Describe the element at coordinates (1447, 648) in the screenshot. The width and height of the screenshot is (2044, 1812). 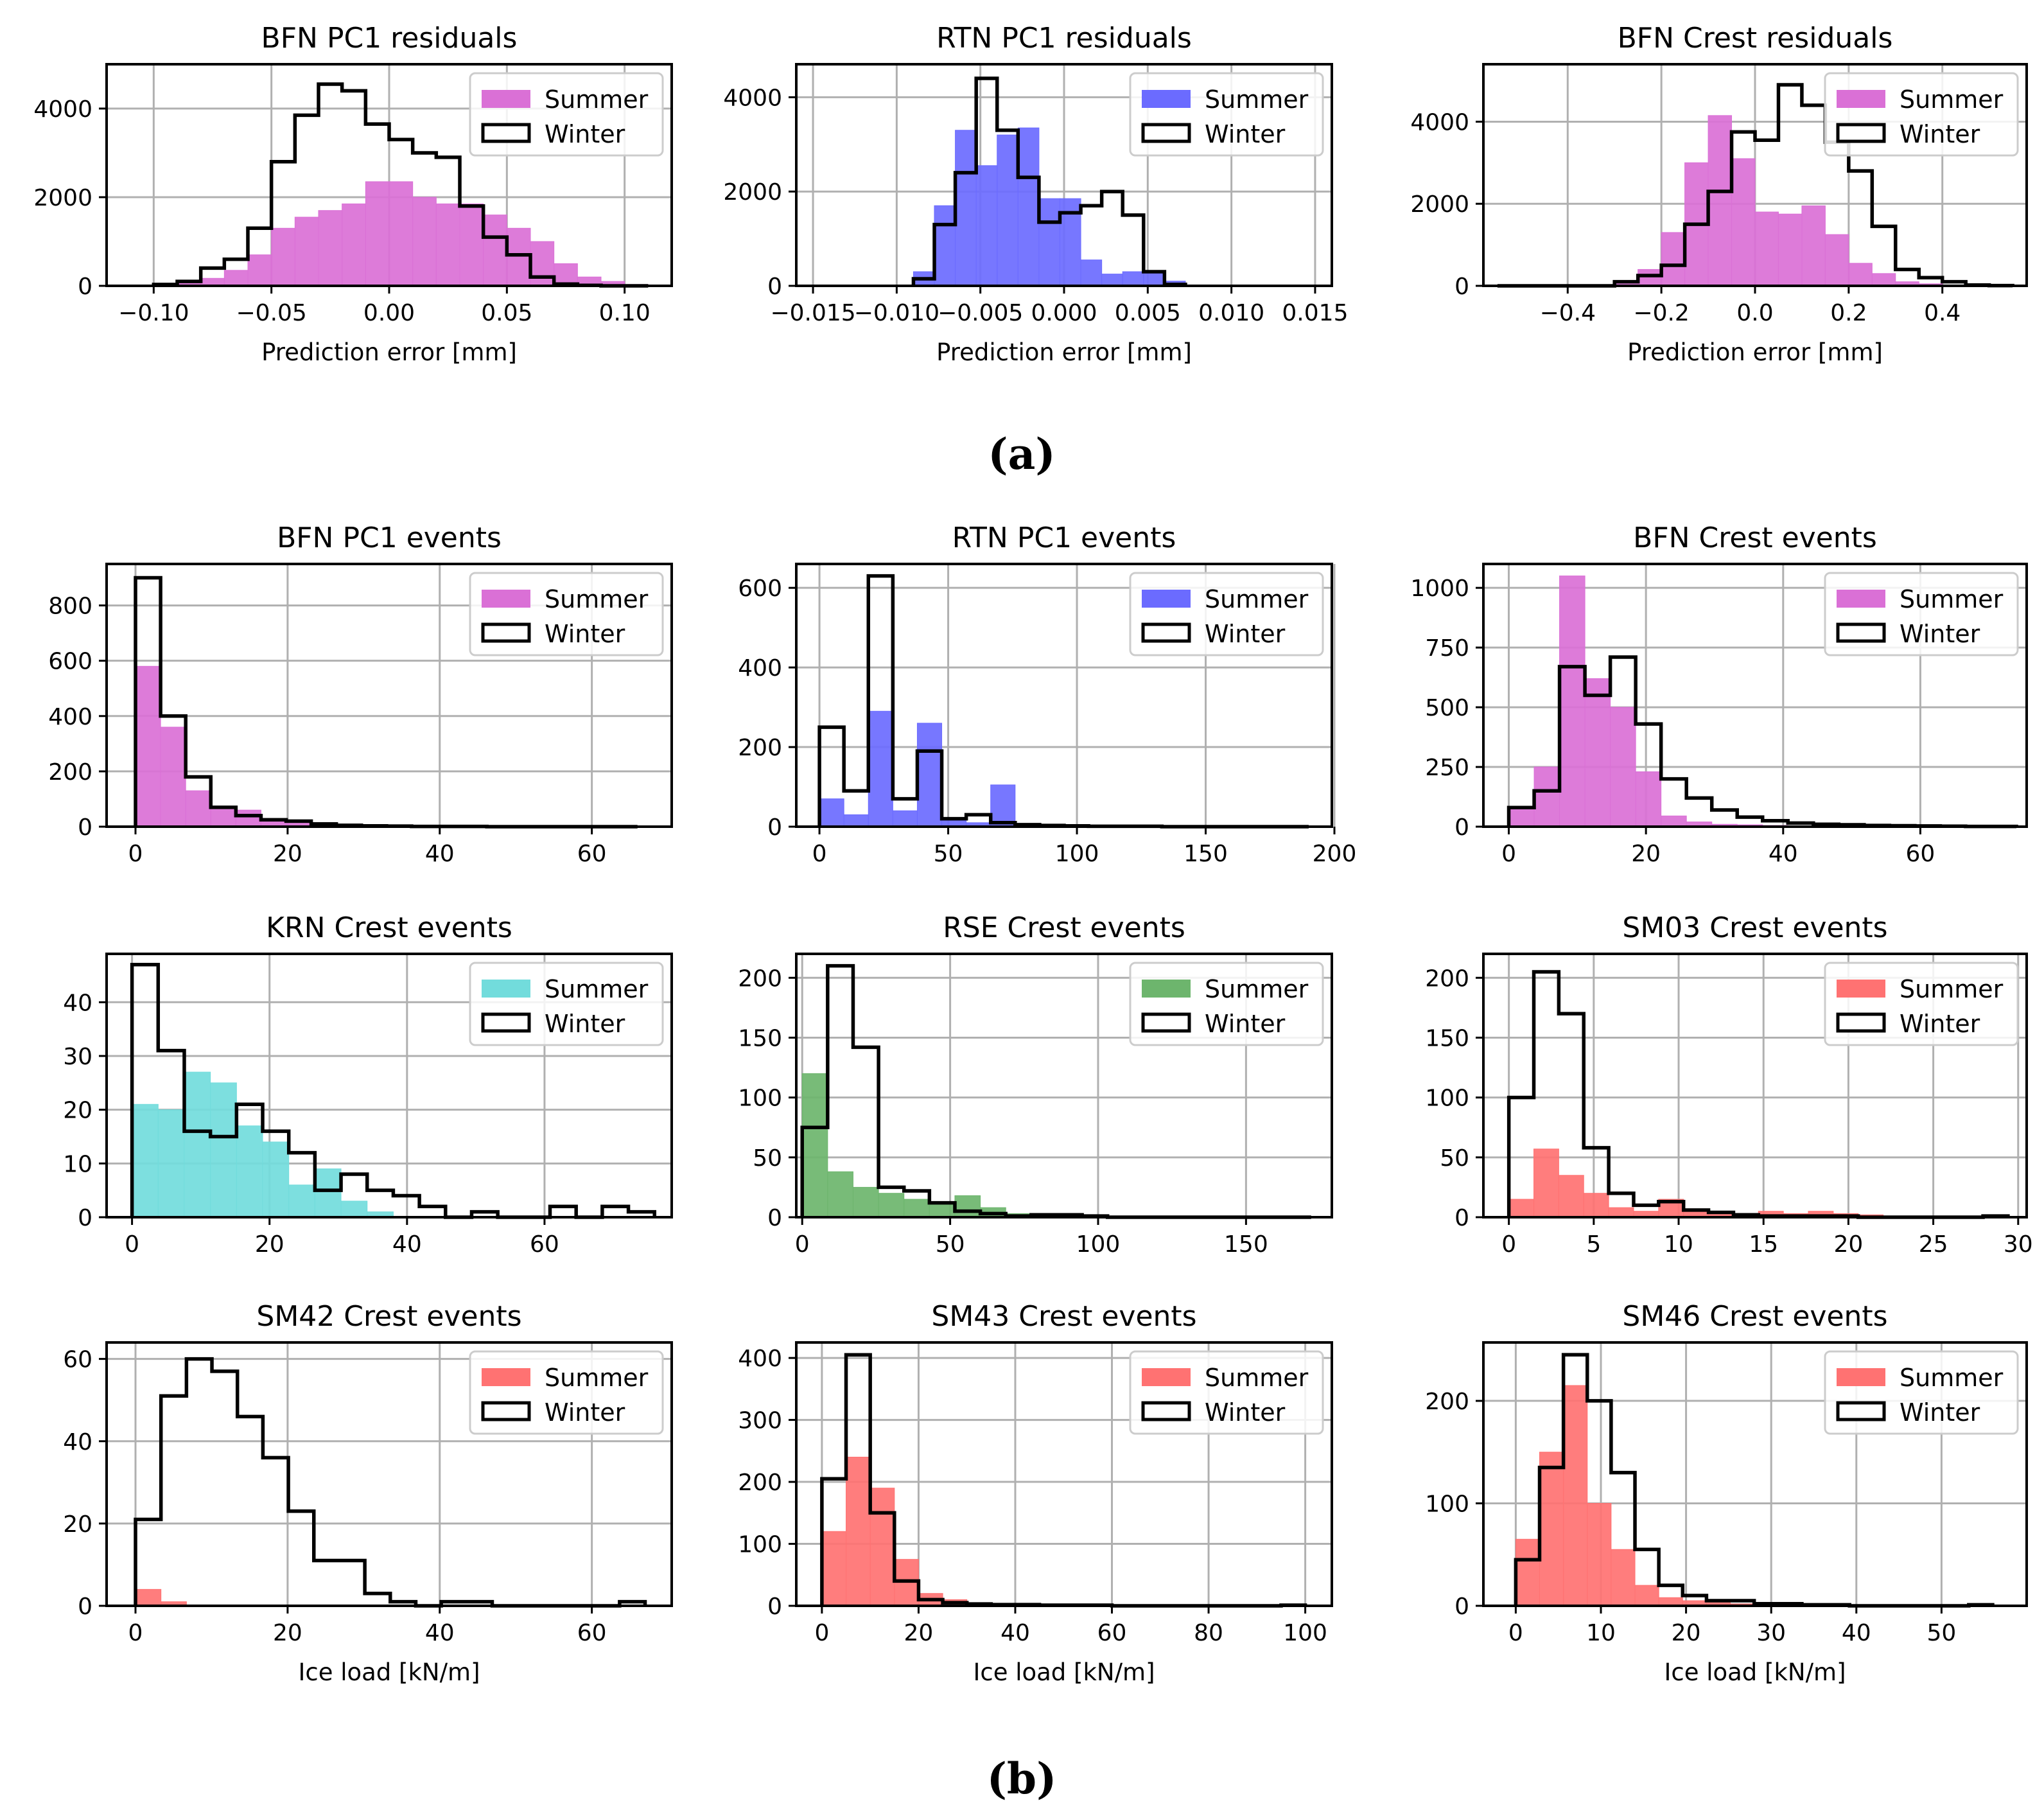
I see `y-tick-label: 750` at that location.